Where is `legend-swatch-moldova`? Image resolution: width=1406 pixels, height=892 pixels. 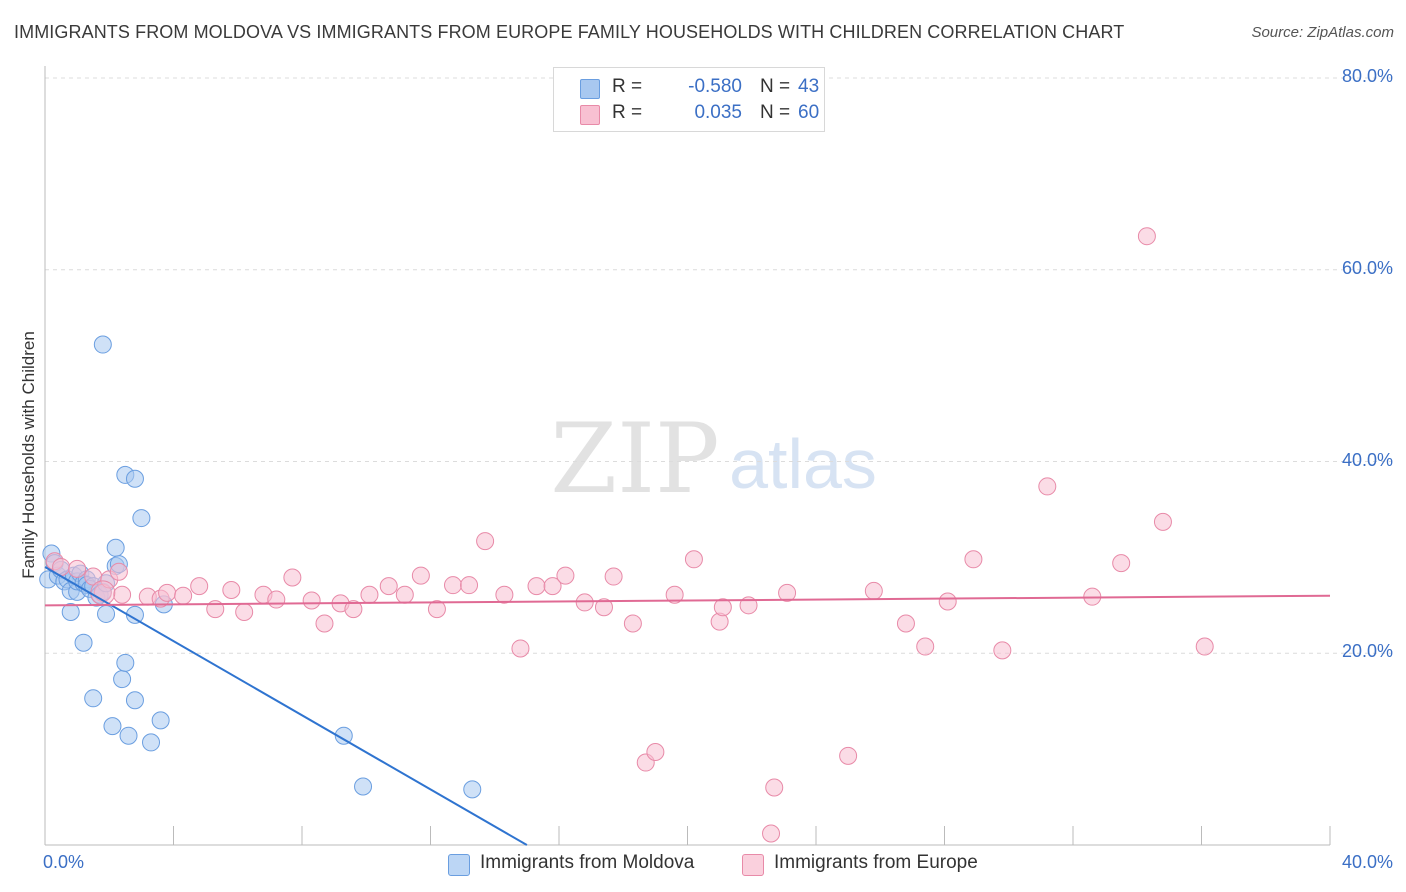 legend-swatch-moldova is located at coordinates (590, 89).